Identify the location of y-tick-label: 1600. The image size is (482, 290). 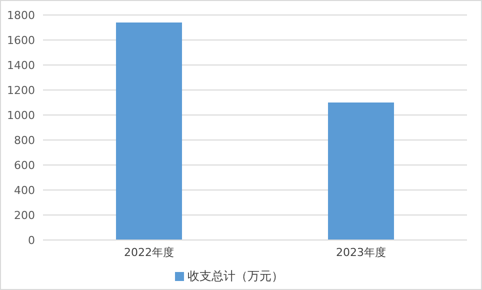
(21, 40).